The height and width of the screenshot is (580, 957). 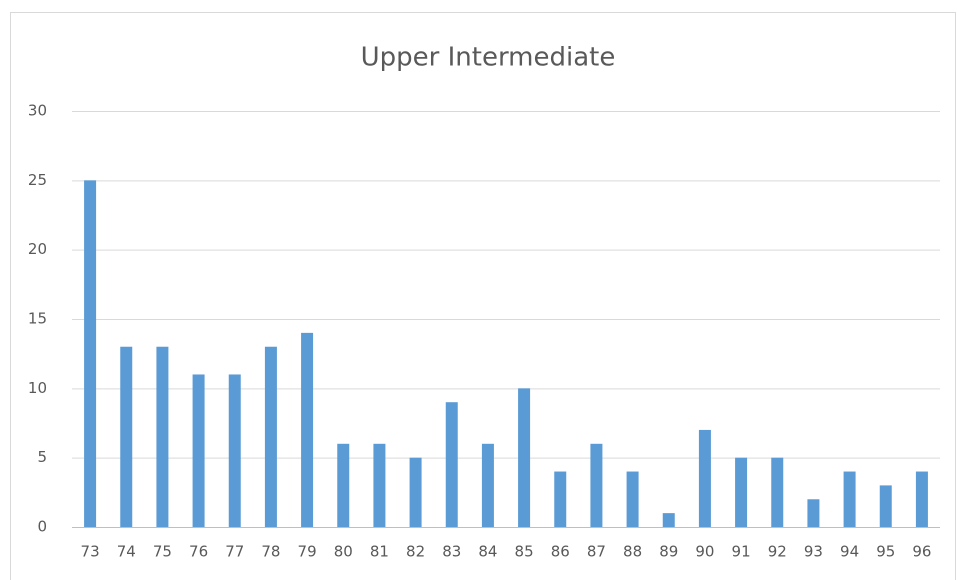 I want to click on x-tick-label: 87, so click(x=596, y=552).